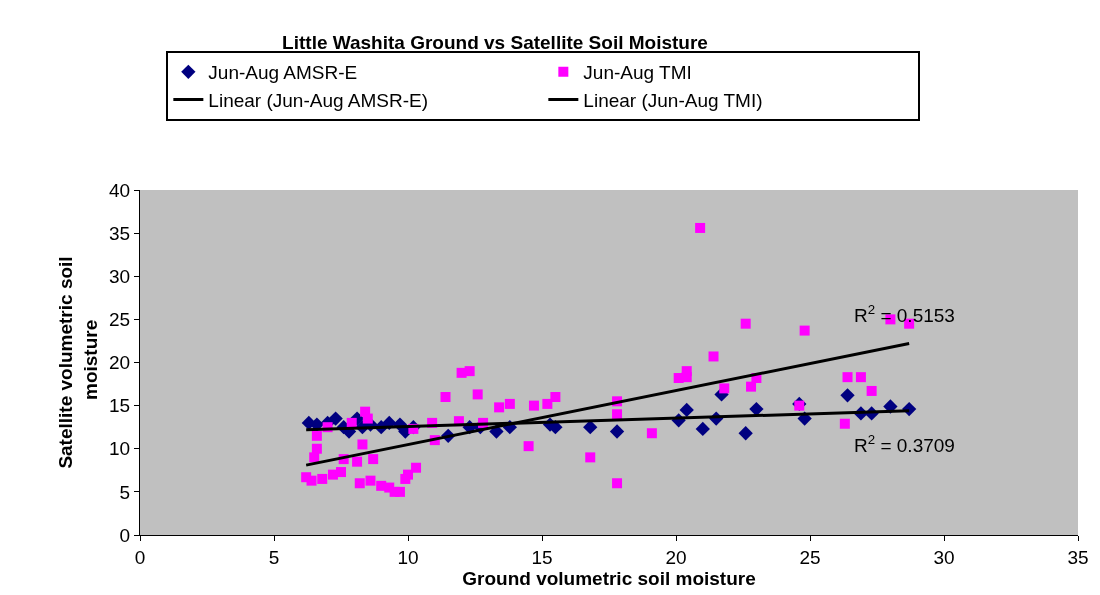  Describe the element at coordinates (120, 190) in the screenshot. I see `y-tick-label: 40` at that location.